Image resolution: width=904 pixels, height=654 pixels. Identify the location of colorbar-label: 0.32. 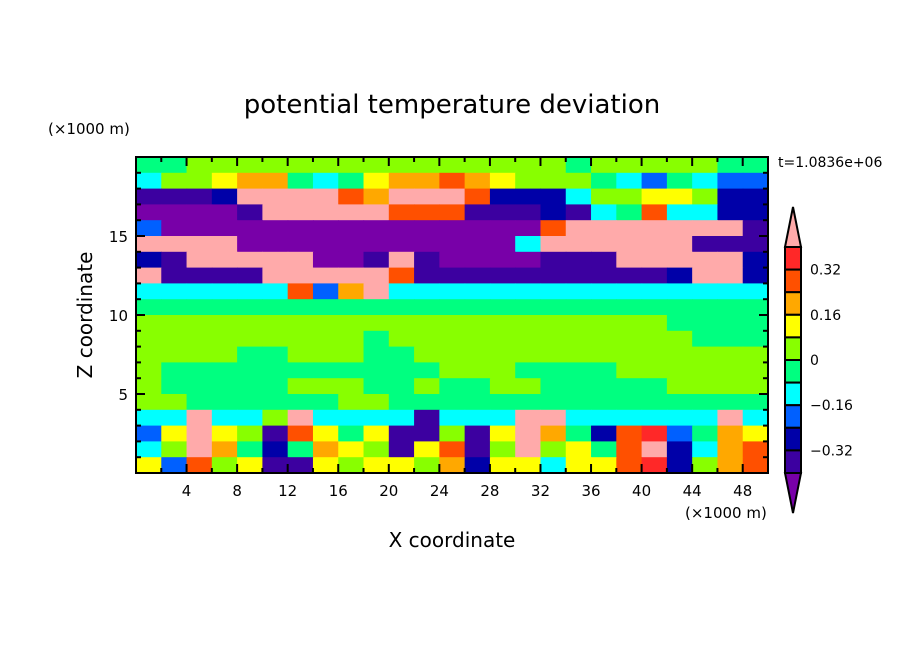
(825, 271).